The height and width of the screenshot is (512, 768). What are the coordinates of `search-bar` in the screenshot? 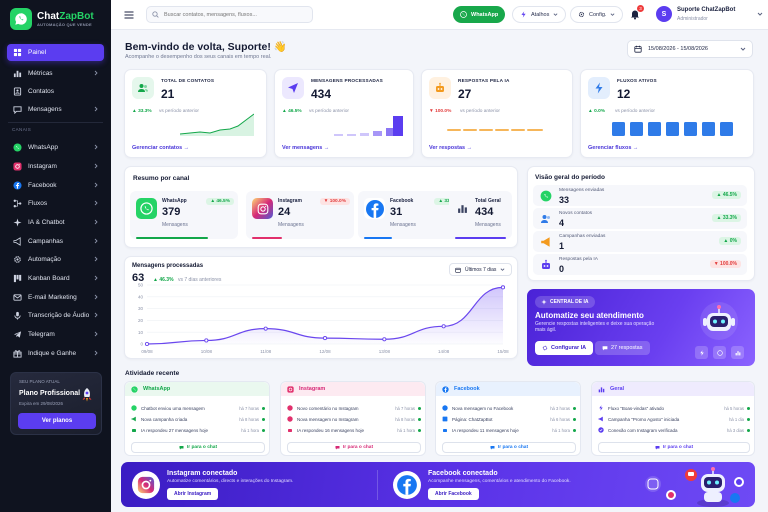 It's located at (229, 14).